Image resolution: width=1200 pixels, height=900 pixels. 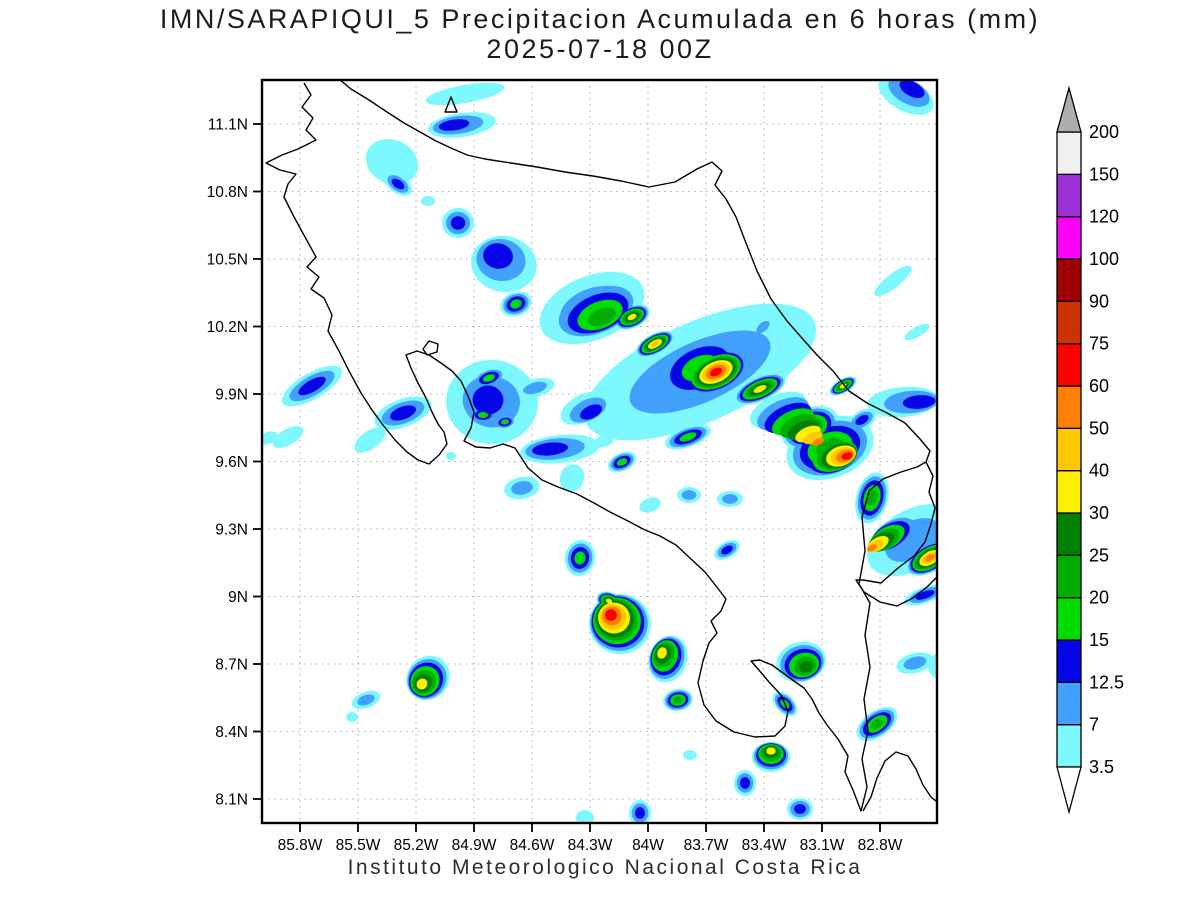 What do you see at coordinates (231, 665) in the screenshot?
I see `y-axis-label: 8.7N` at bounding box center [231, 665].